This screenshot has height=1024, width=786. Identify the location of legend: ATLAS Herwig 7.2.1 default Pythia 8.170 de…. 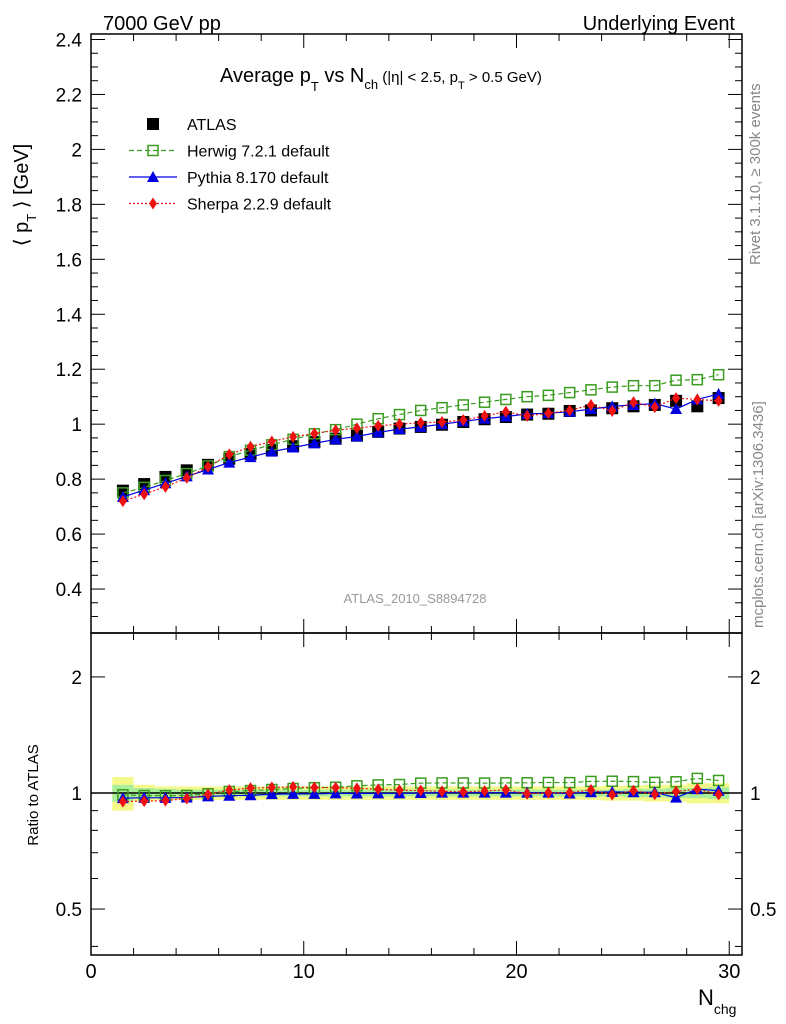
(230, 165).